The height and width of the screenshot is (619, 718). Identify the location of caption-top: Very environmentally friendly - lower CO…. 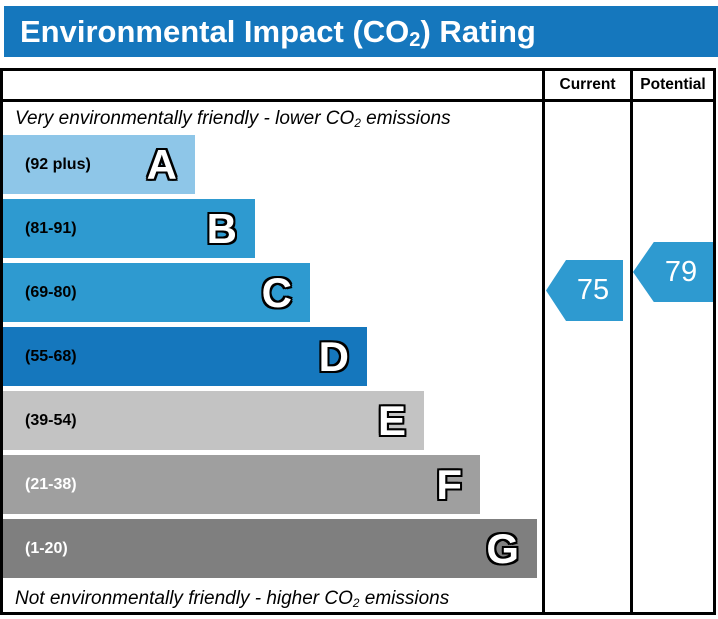
(272, 118).